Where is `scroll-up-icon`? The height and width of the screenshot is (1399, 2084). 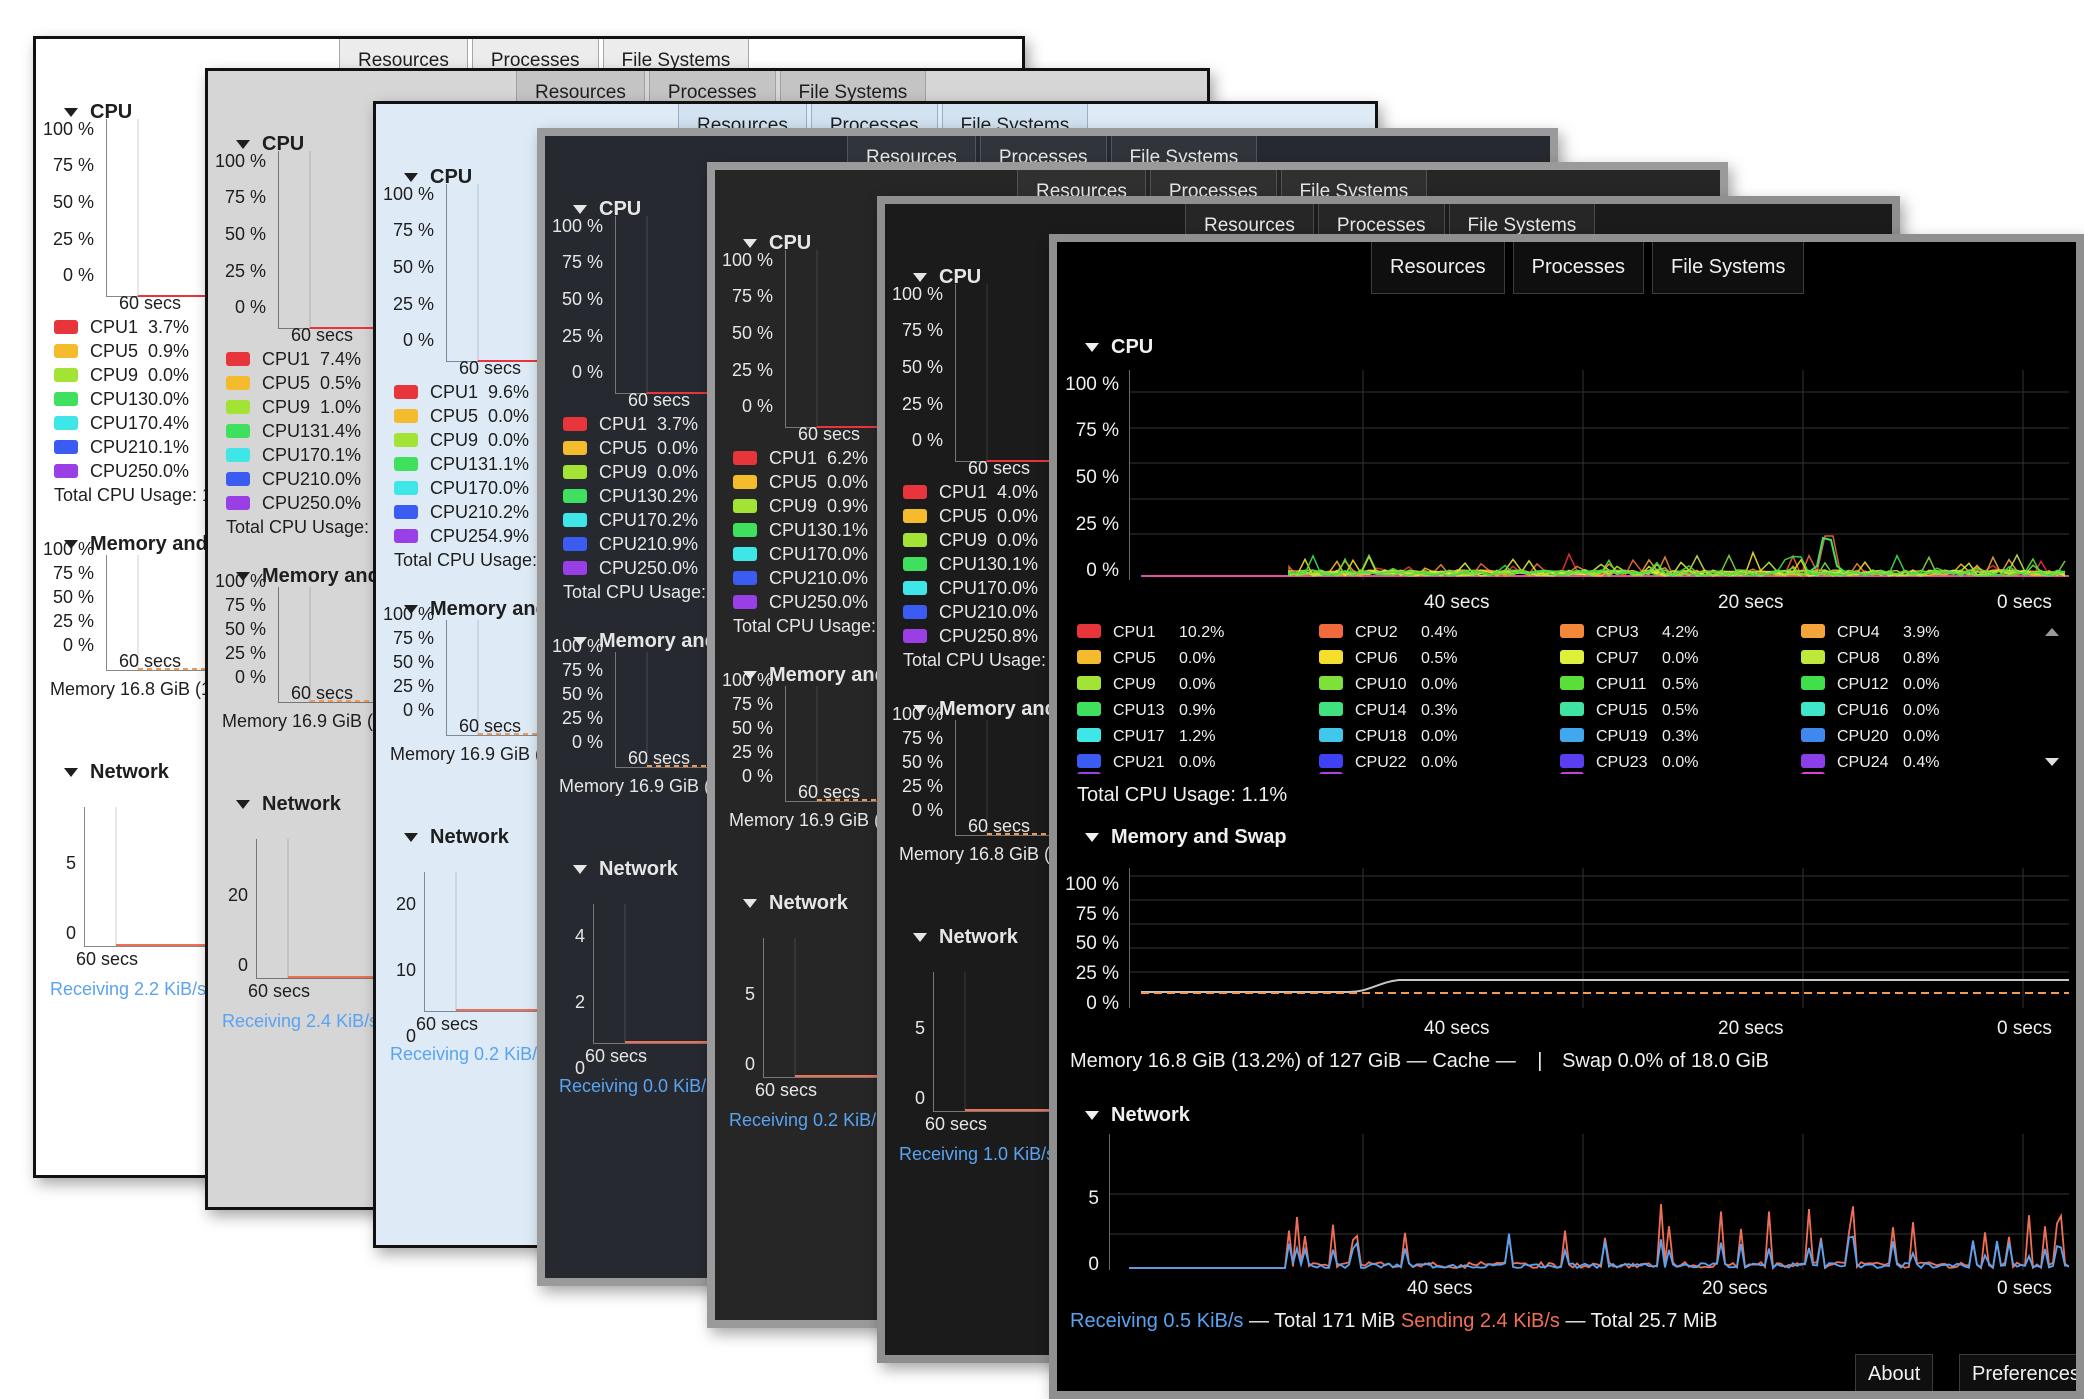 scroll-up-icon is located at coordinates (2052, 632).